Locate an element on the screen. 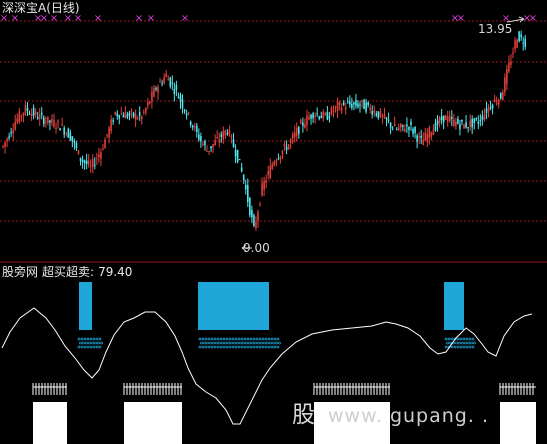  high-price-arrow is located at coordinates (515, 19).